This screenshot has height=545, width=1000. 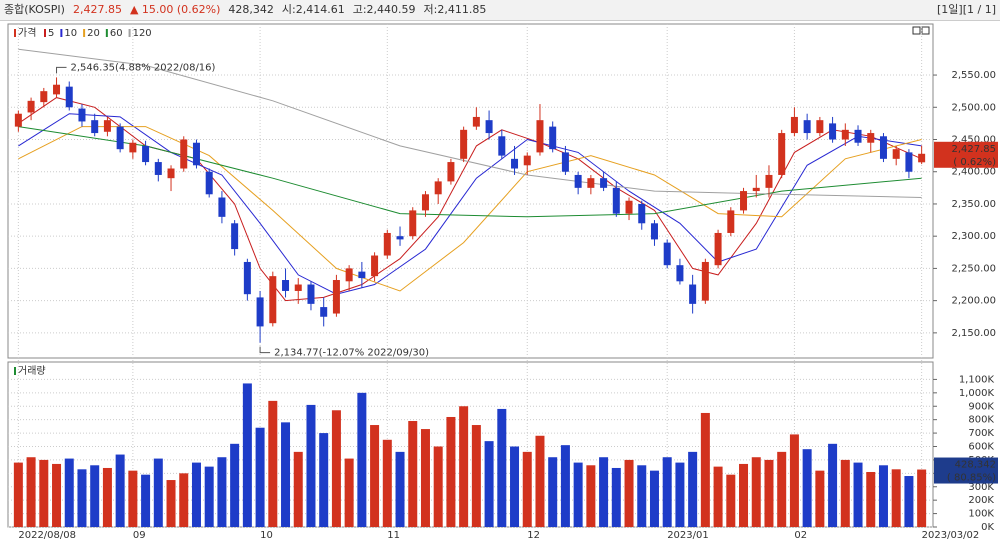 I want to click on x-tick-label: 10, so click(x=266, y=535).